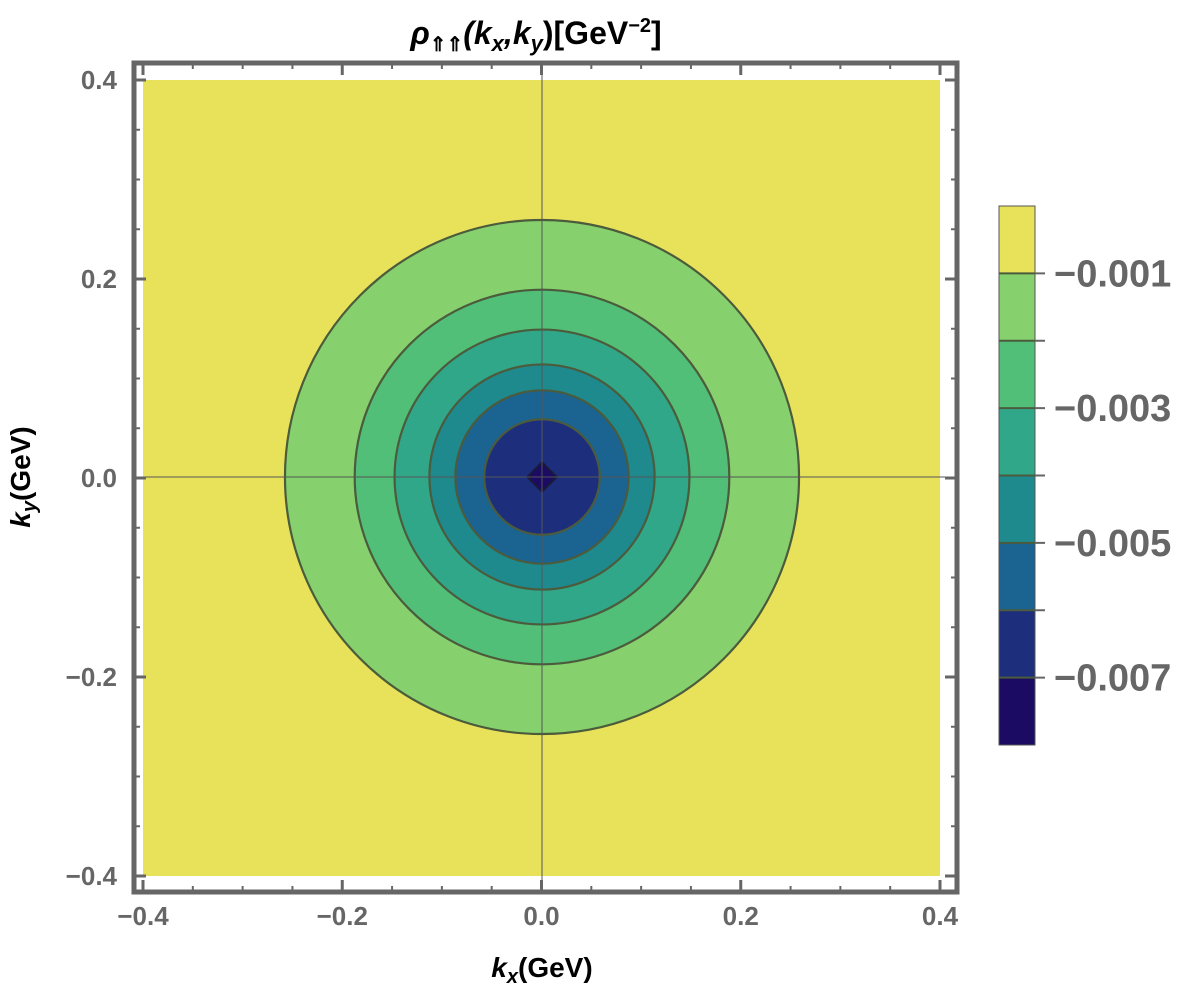 This screenshot has width=1190, height=987. Describe the element at coordinates (92, 876) in the screenshot. I see `y-tick-label-4: −0.4` at that location.